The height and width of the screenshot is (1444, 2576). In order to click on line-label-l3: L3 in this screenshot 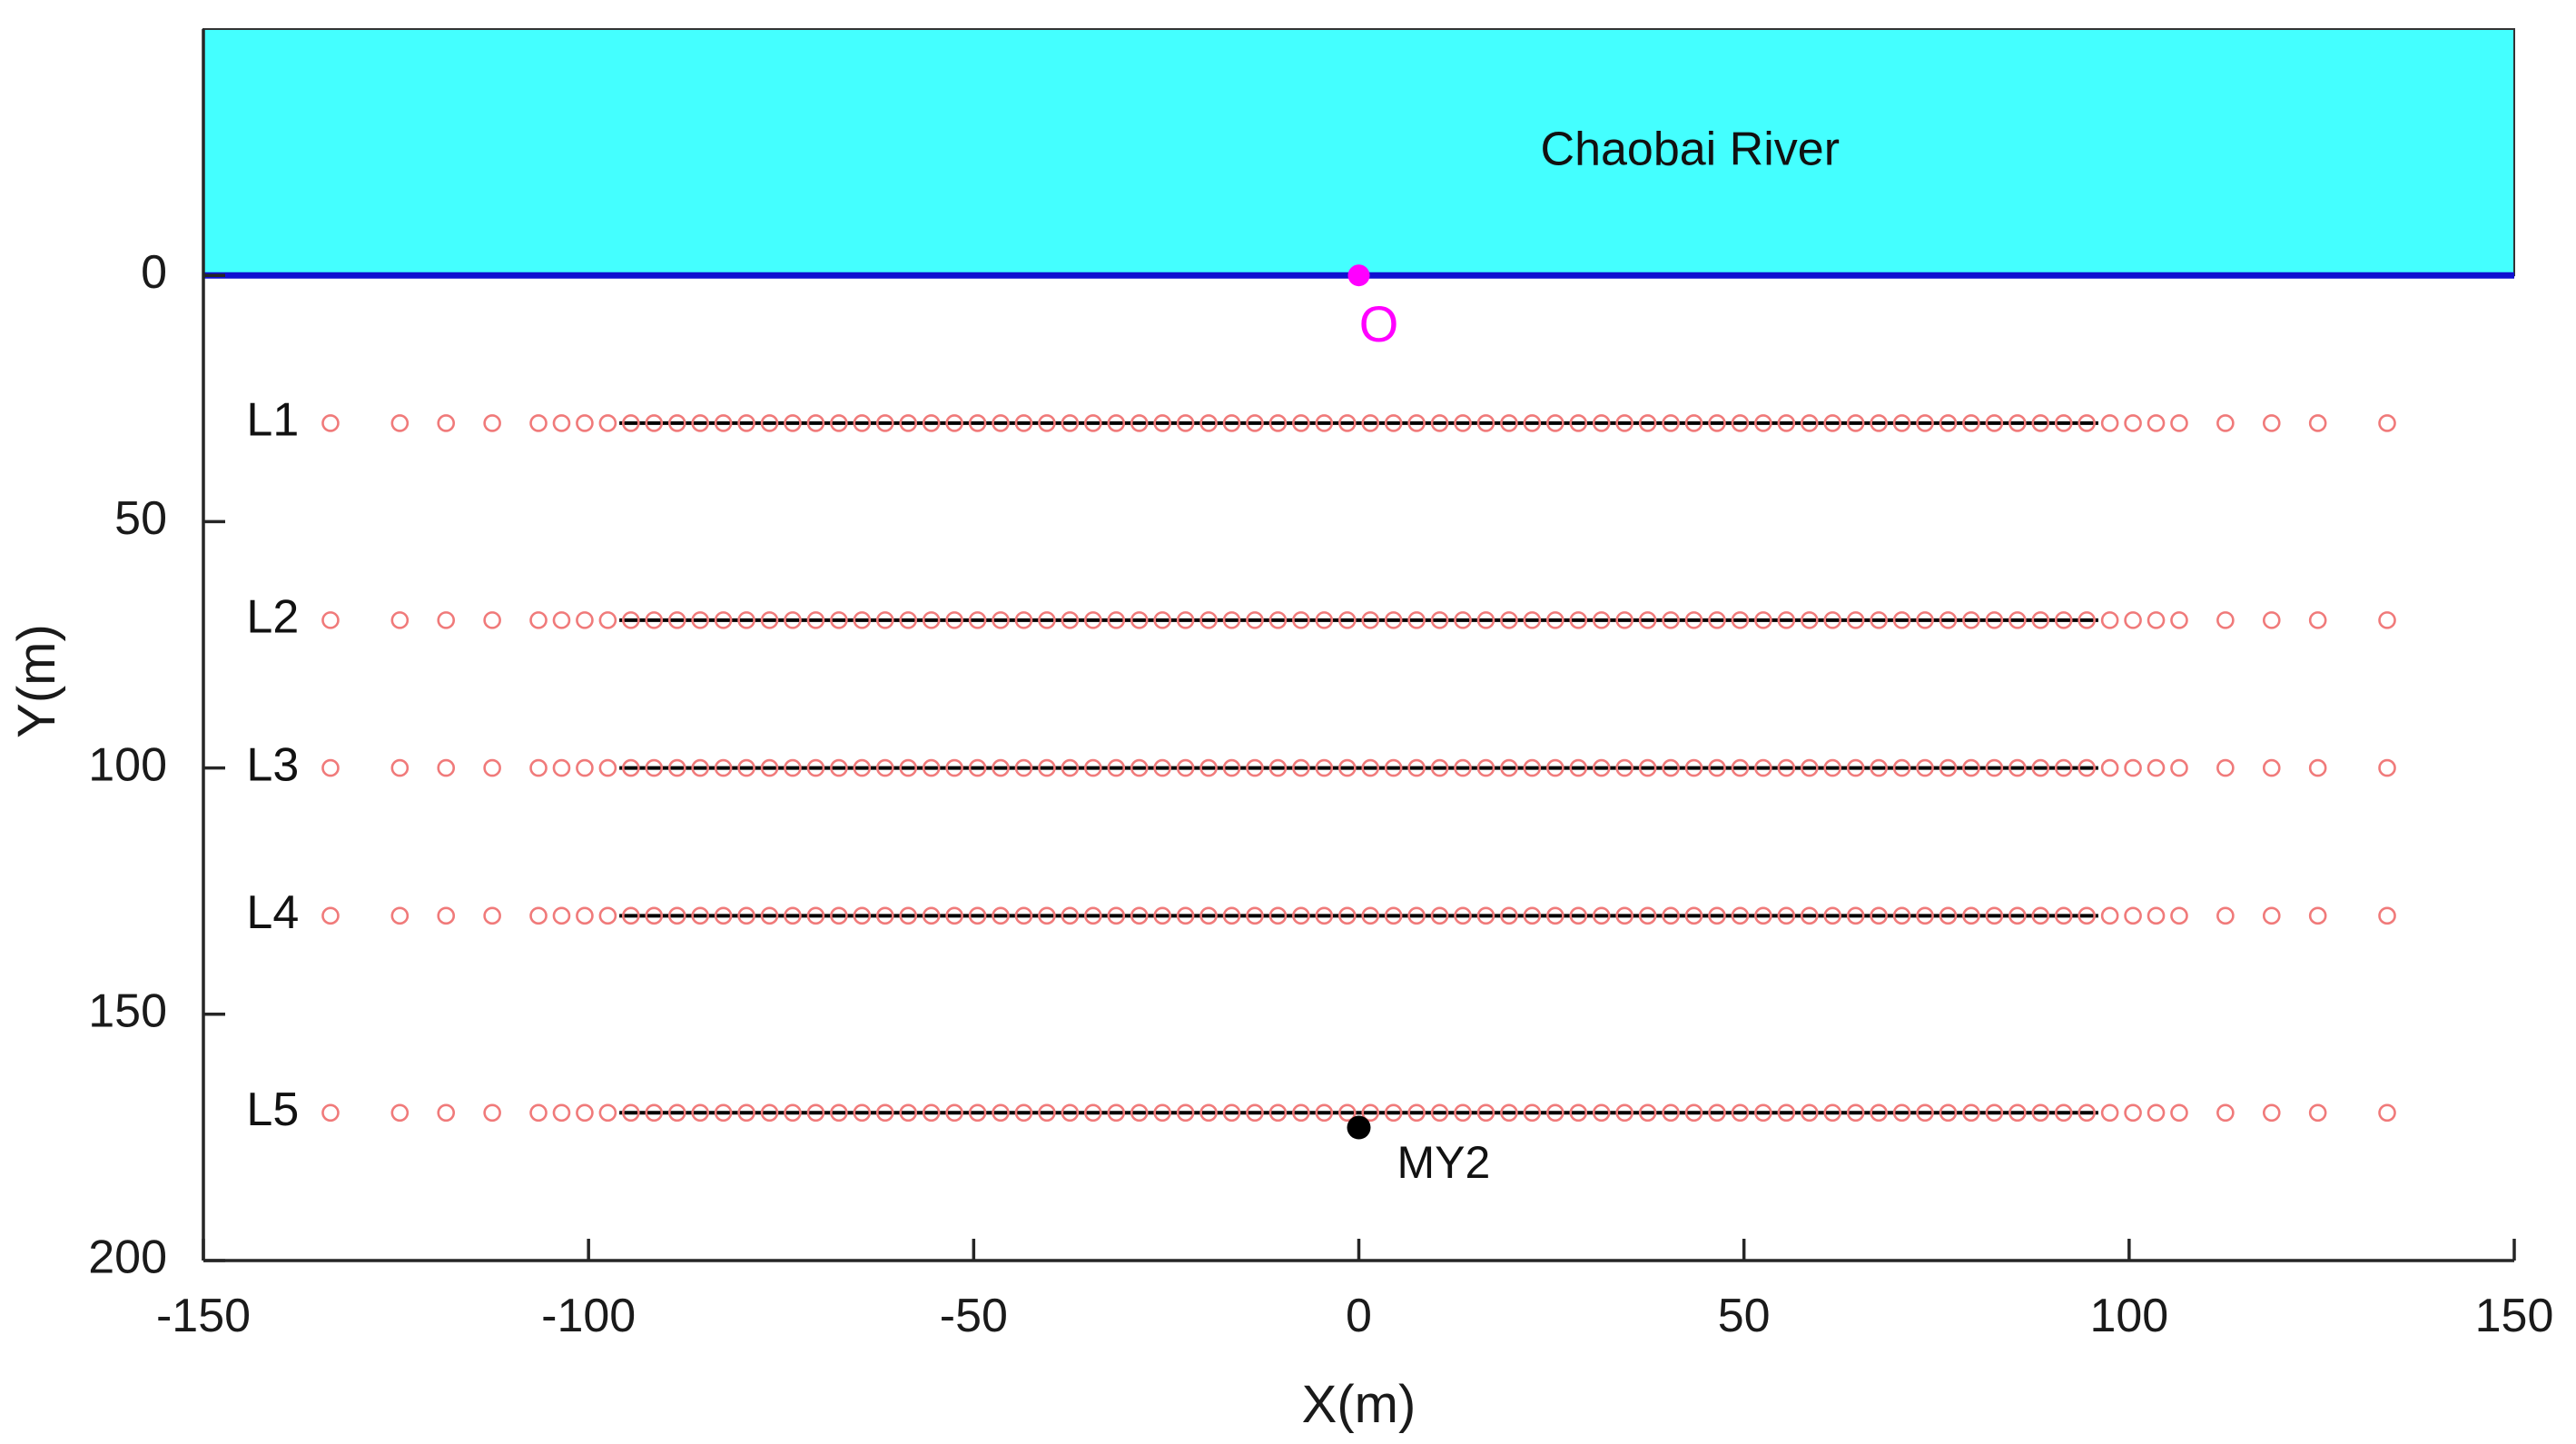, I will do `click(272, 764)`.